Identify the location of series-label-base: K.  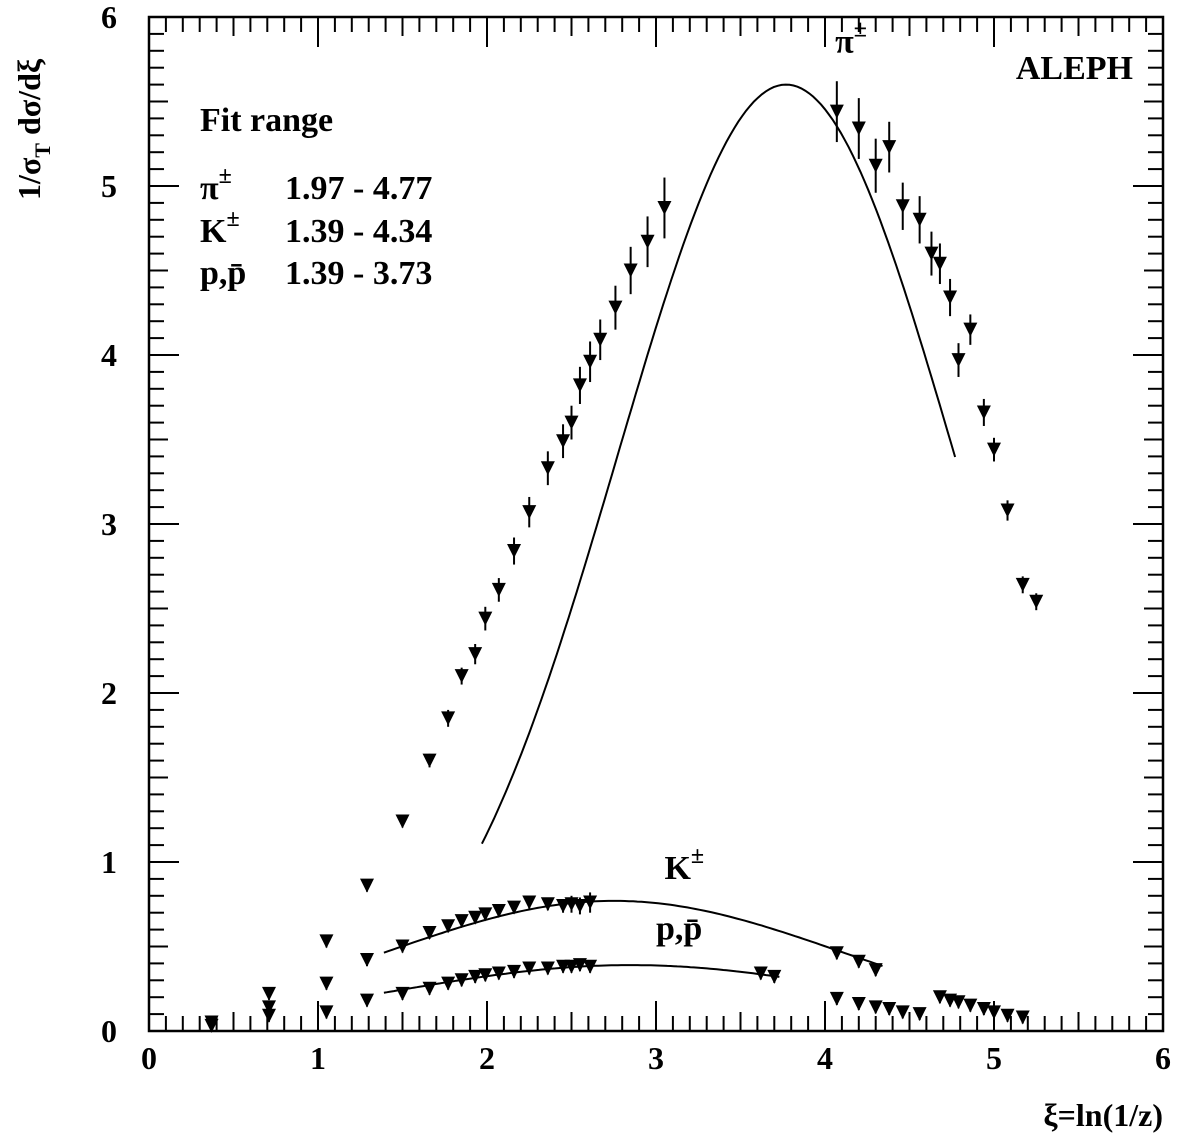
(677, 868).